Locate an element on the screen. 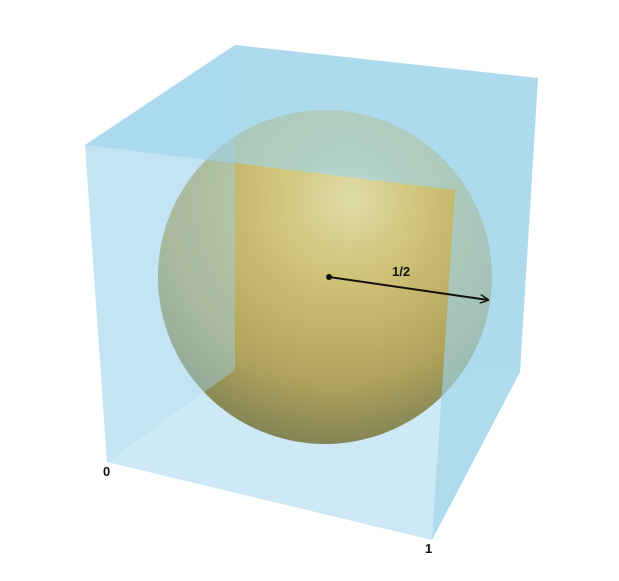  radius-line is located at coordinates (408, 288).